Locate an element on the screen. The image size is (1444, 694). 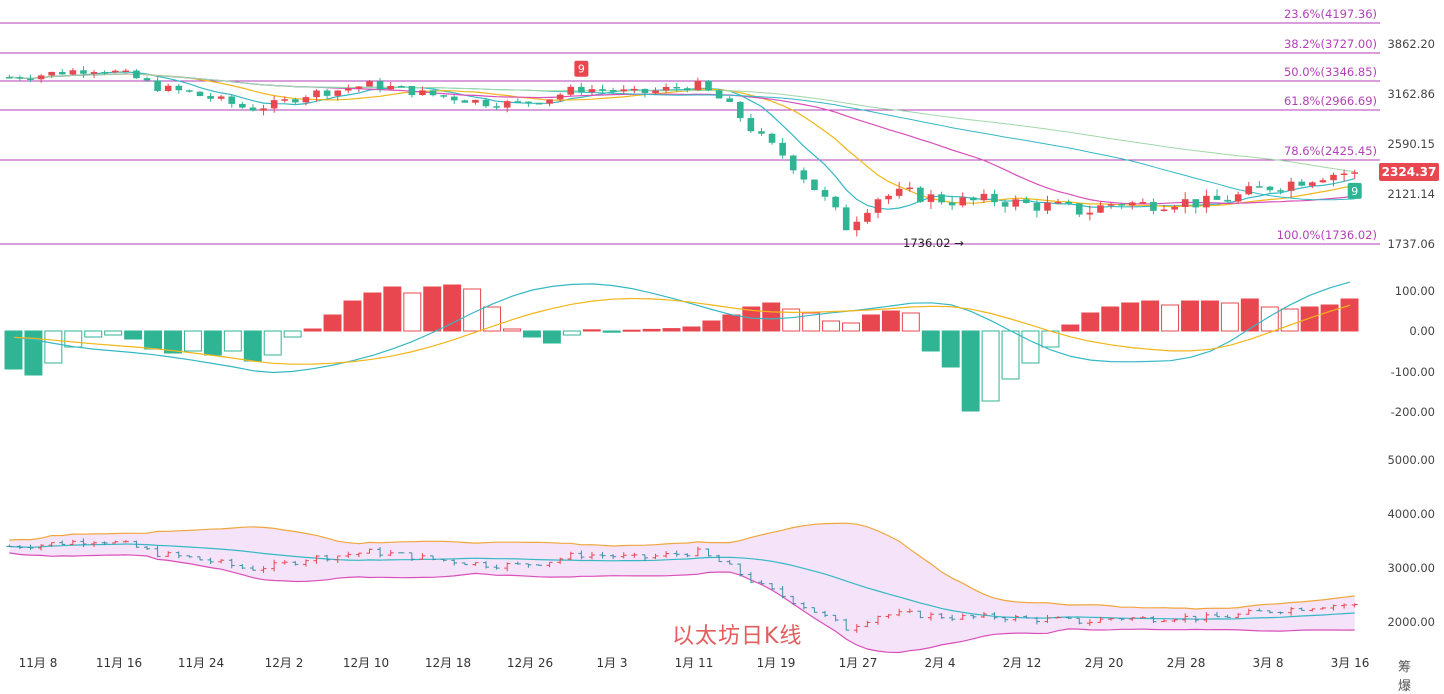
macd-tick-0: 100.00 is located at coordinates (1415, 291).